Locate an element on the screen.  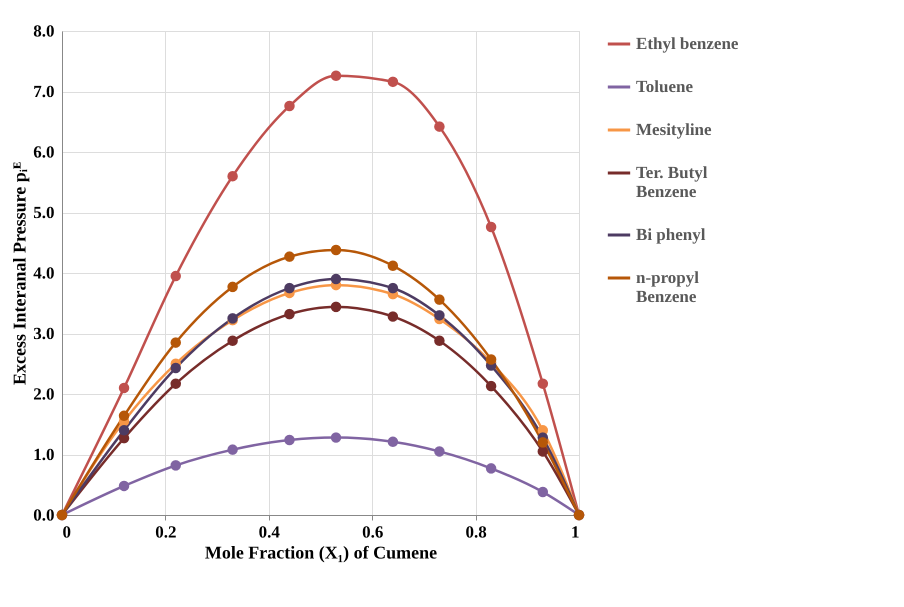
y-tick-label: 8.0 is located at coordinates (43, 31).